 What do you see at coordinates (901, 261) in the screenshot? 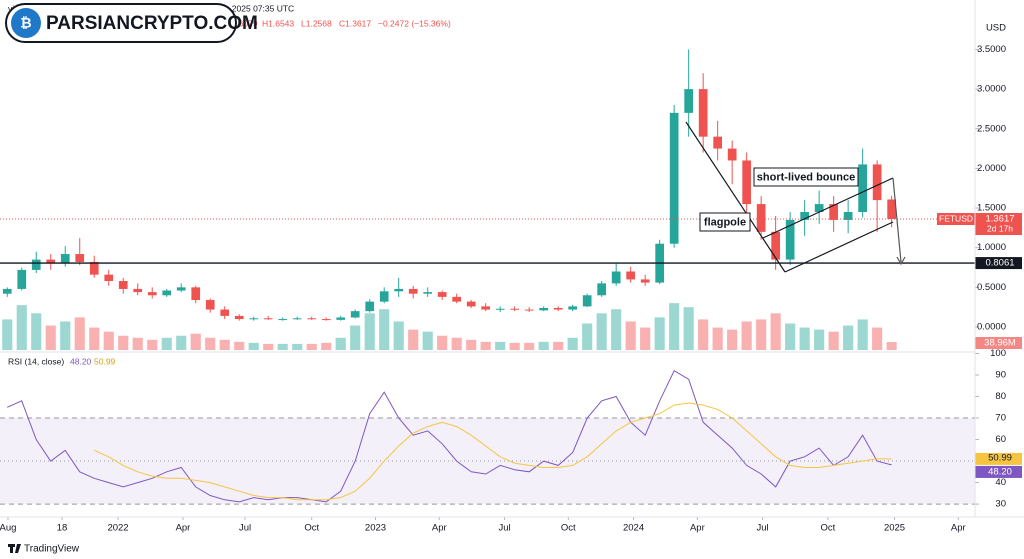
I see `arrow-head` at bounding box center [901, 261].